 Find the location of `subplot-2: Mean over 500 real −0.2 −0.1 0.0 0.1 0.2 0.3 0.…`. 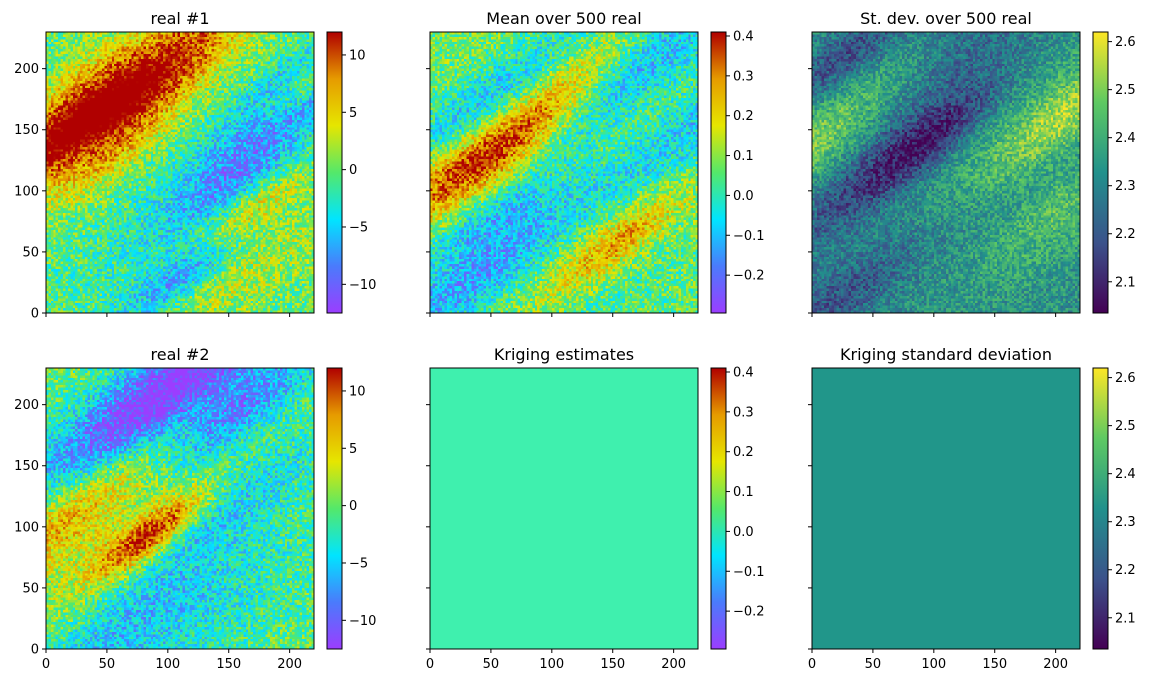

subplot-2: Mean over 500 real −0.2 −0.1 0.0 0.1 0.2 0.3 0.… is located at coordinates (595, 163).